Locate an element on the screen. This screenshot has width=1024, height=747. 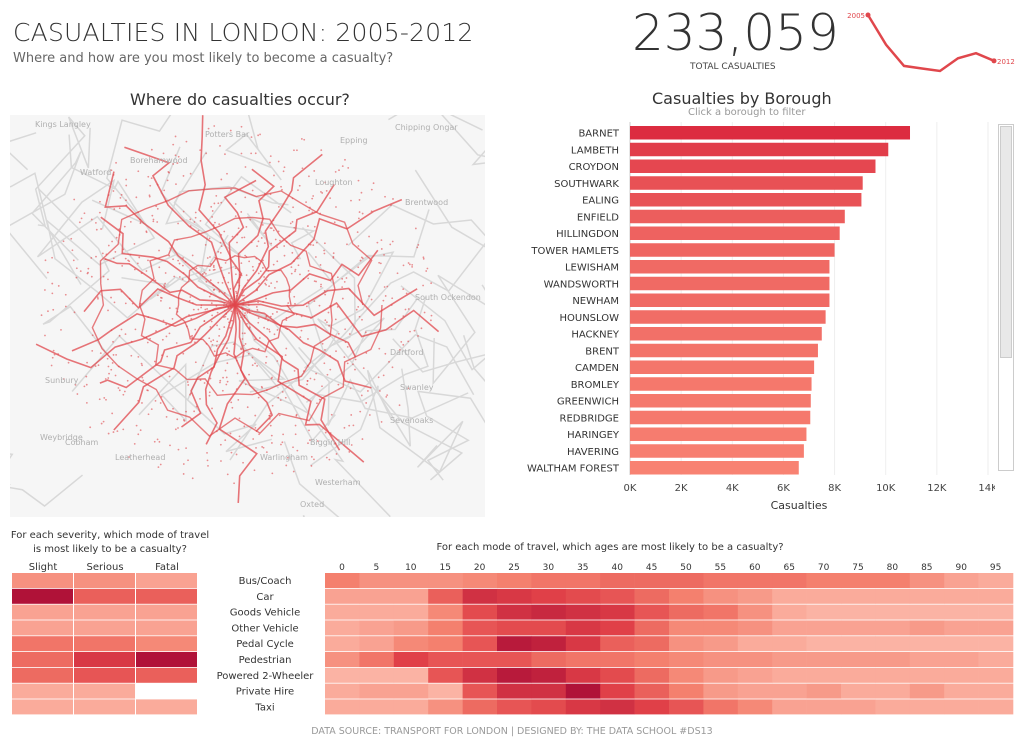
bar-bromley is located at coordinates (721, 384).